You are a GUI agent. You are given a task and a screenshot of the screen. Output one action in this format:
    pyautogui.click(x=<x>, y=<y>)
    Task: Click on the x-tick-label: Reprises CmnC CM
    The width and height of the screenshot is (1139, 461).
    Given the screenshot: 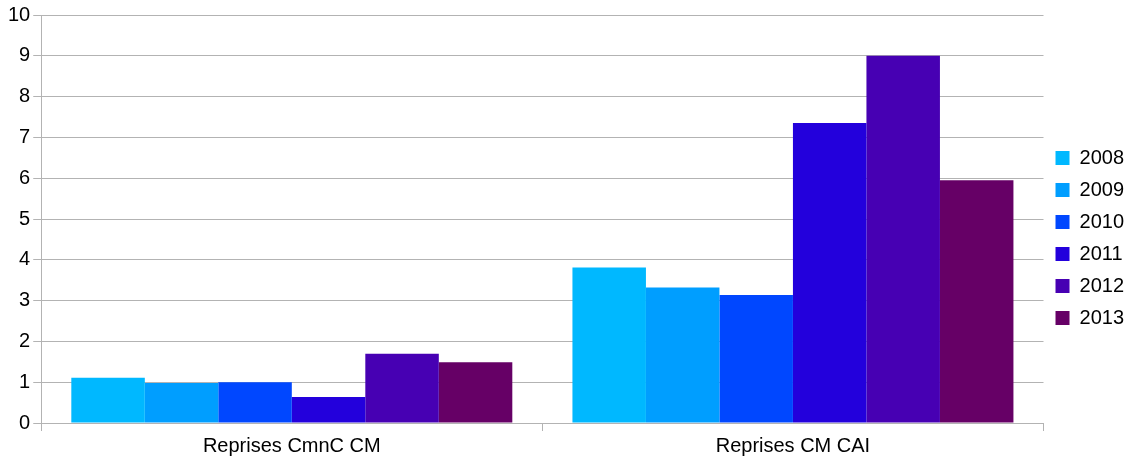 What is the action you would take?
    pyautogui.click(x=291, y=444)
    